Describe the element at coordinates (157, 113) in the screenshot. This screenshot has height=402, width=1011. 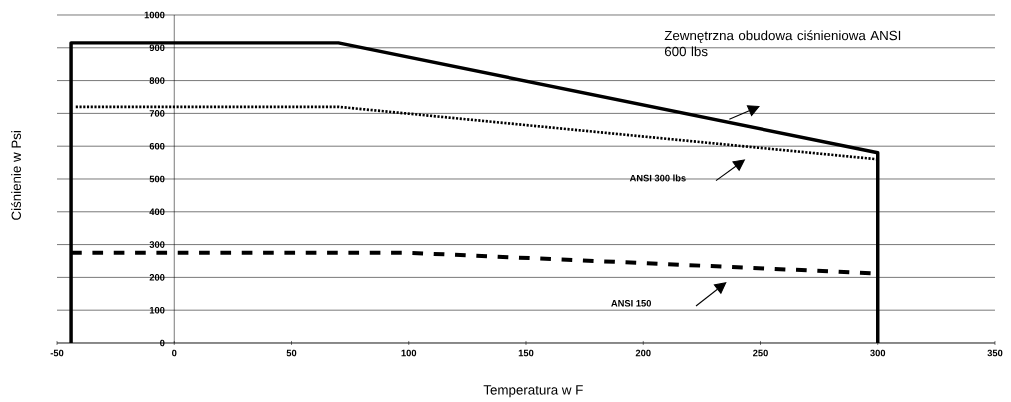
I see `y-tick-label: 700` at that location.